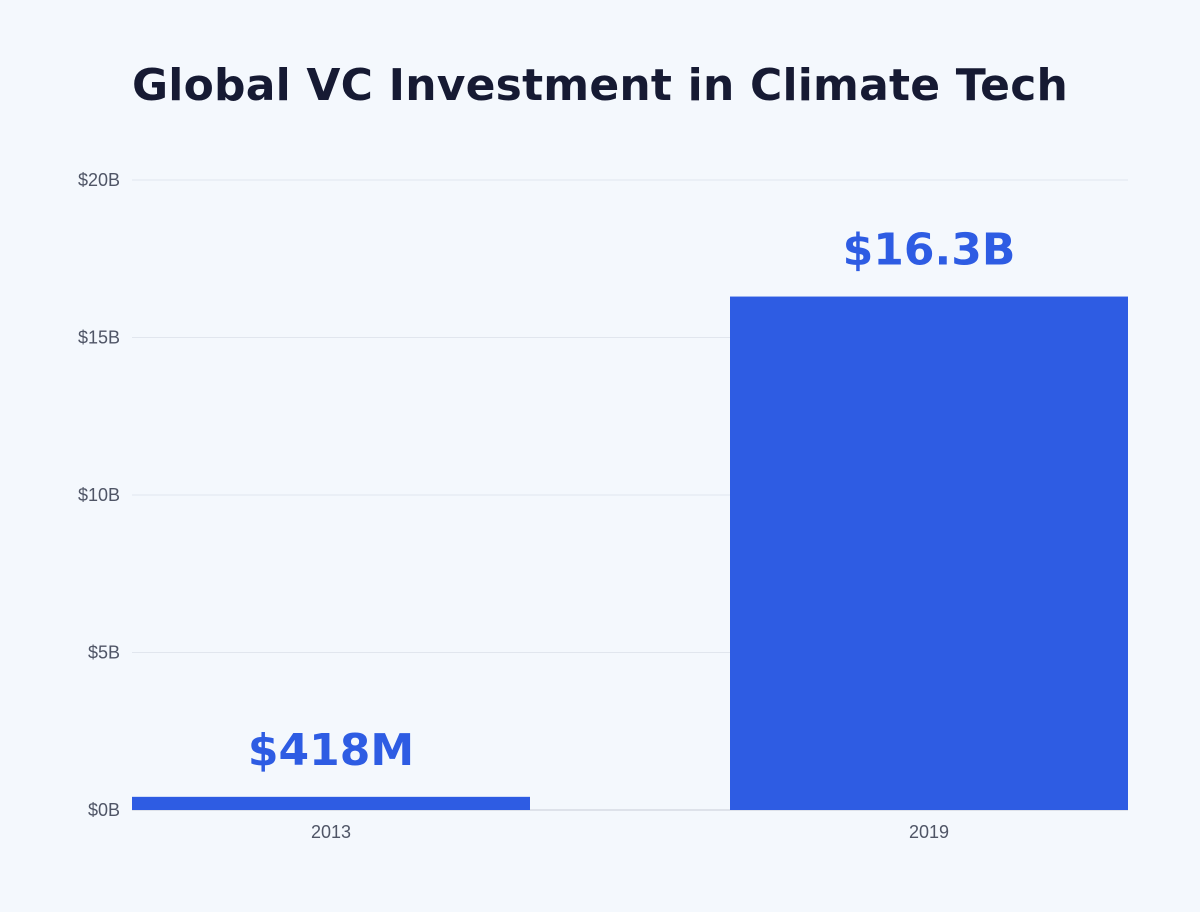  What do you see at coordinates (929, 832) in the screenshot?
I see `x-tick-label: 2019` at bounding box center [929, 832].